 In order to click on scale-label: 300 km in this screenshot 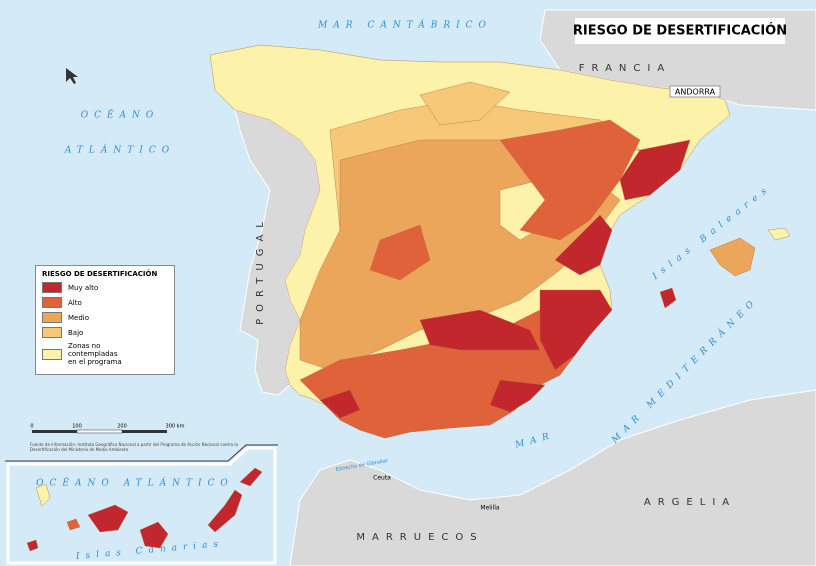, I will do `click(175, 427)`.